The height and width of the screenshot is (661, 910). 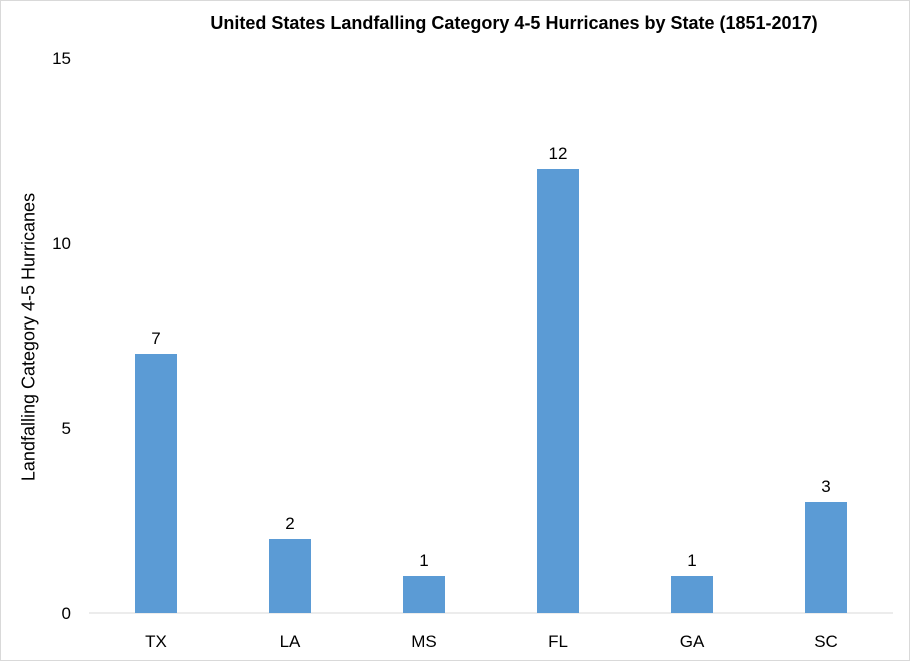 What do you see at coordinates (558, 641) in the screenshot?
I see `x-tick-label-fl: FL` at bounding box center [558, 641].